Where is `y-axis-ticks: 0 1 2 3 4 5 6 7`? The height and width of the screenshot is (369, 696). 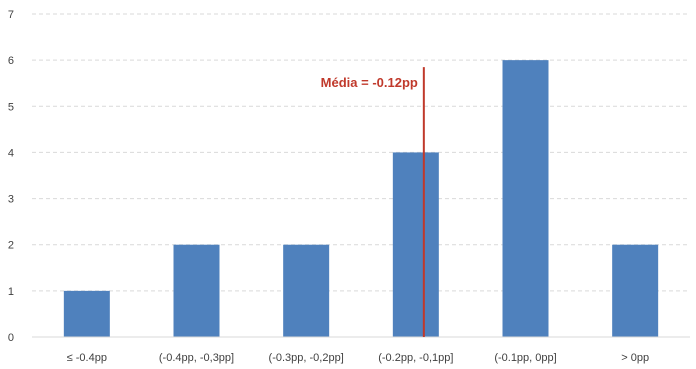
y-axis-ticks: 0 1 2 3 4 5 6 7 is located at coordinates (11, 176).